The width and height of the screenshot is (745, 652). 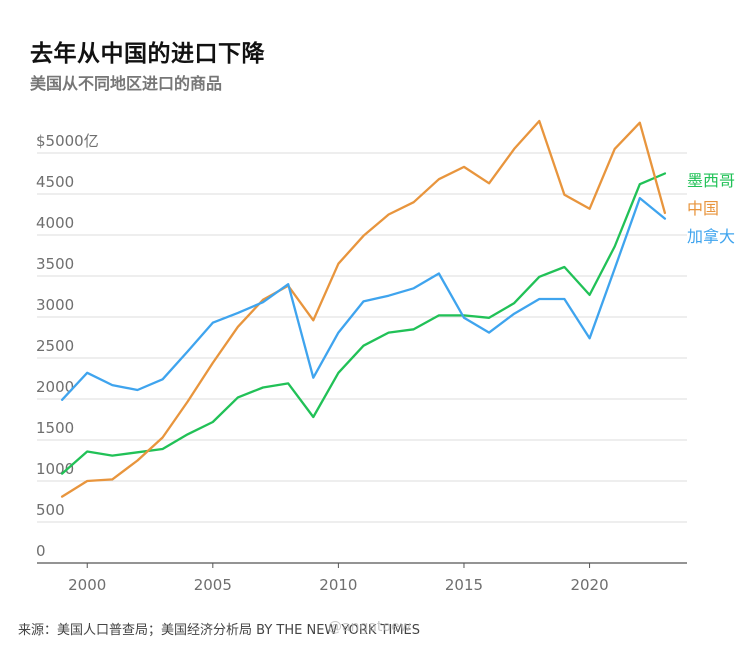 I want to click on x-axis-tick-labels: 2000 2005 2010 2015 2020, so click(x=338, y=578).